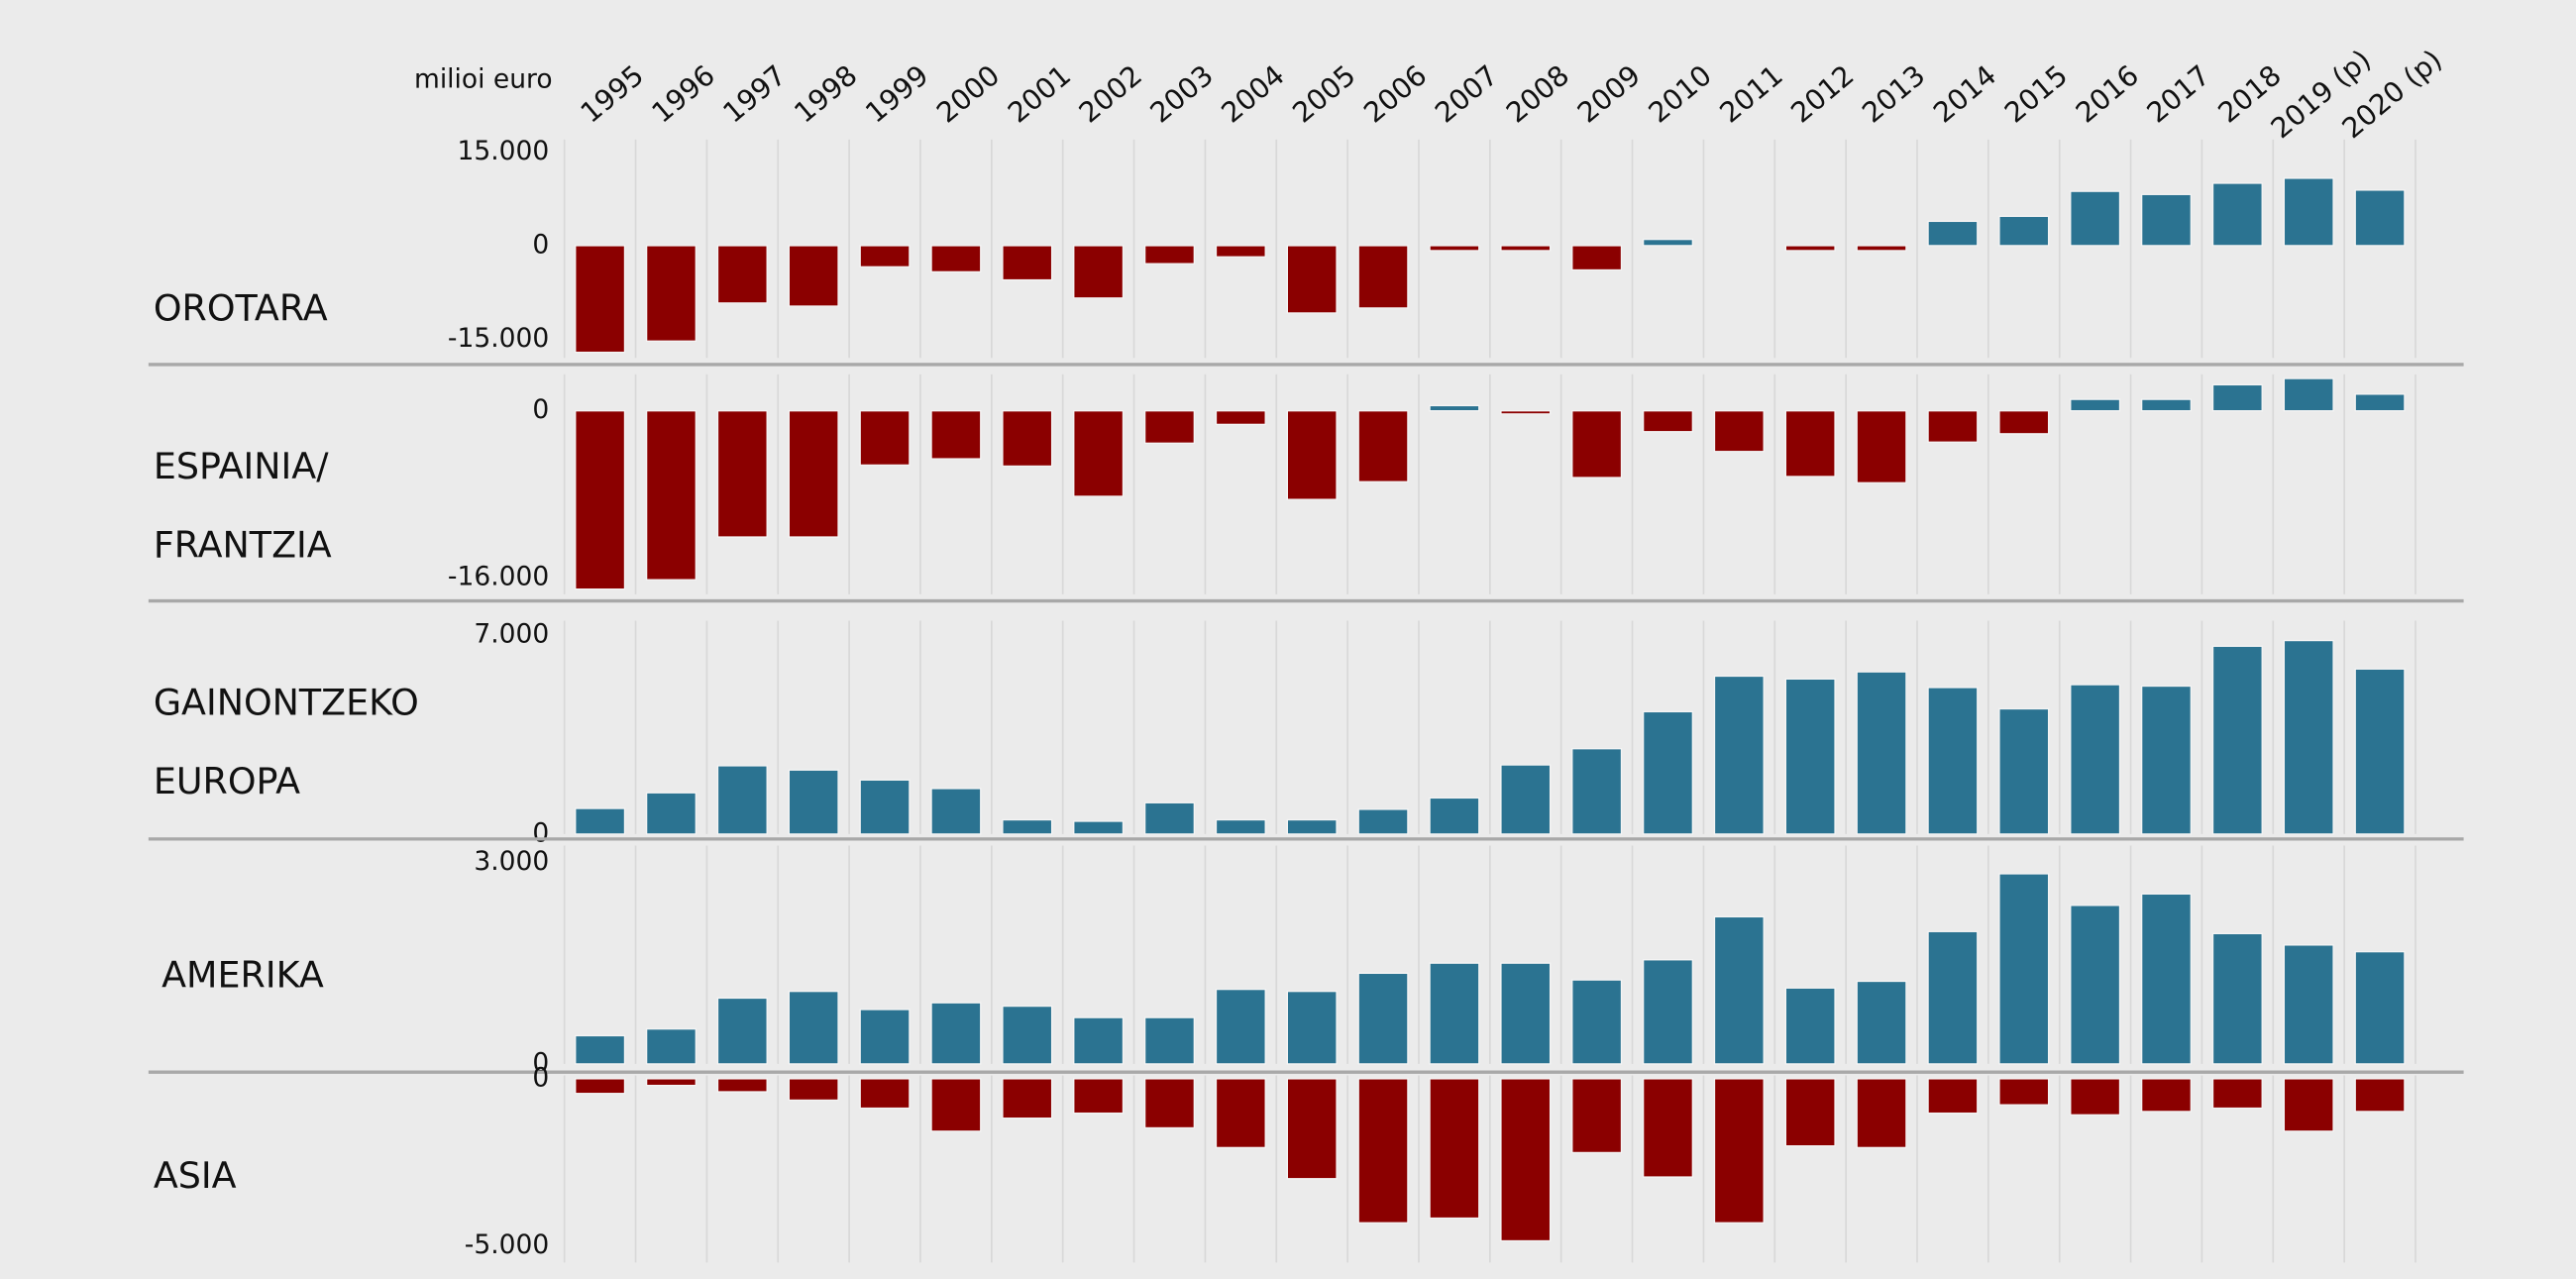  What do you see at coordinates (507, 1244) in the screenshot?
I see `y-tick-label: -5.000` at bounding box center [507, 1244].